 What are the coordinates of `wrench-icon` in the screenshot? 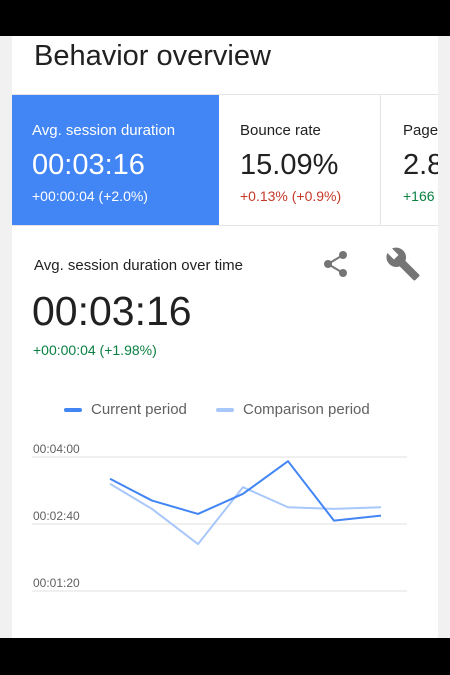 It's located at (403, 264).